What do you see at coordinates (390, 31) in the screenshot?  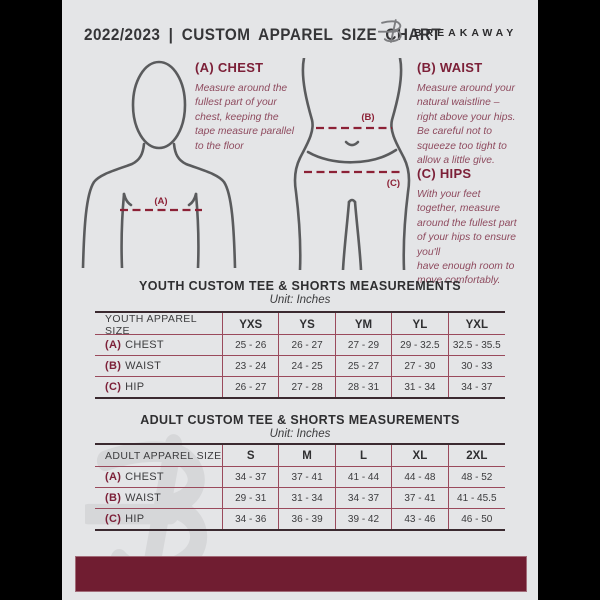 I see `breakaway-b-logo-icon` at bounding box center [390, 31].